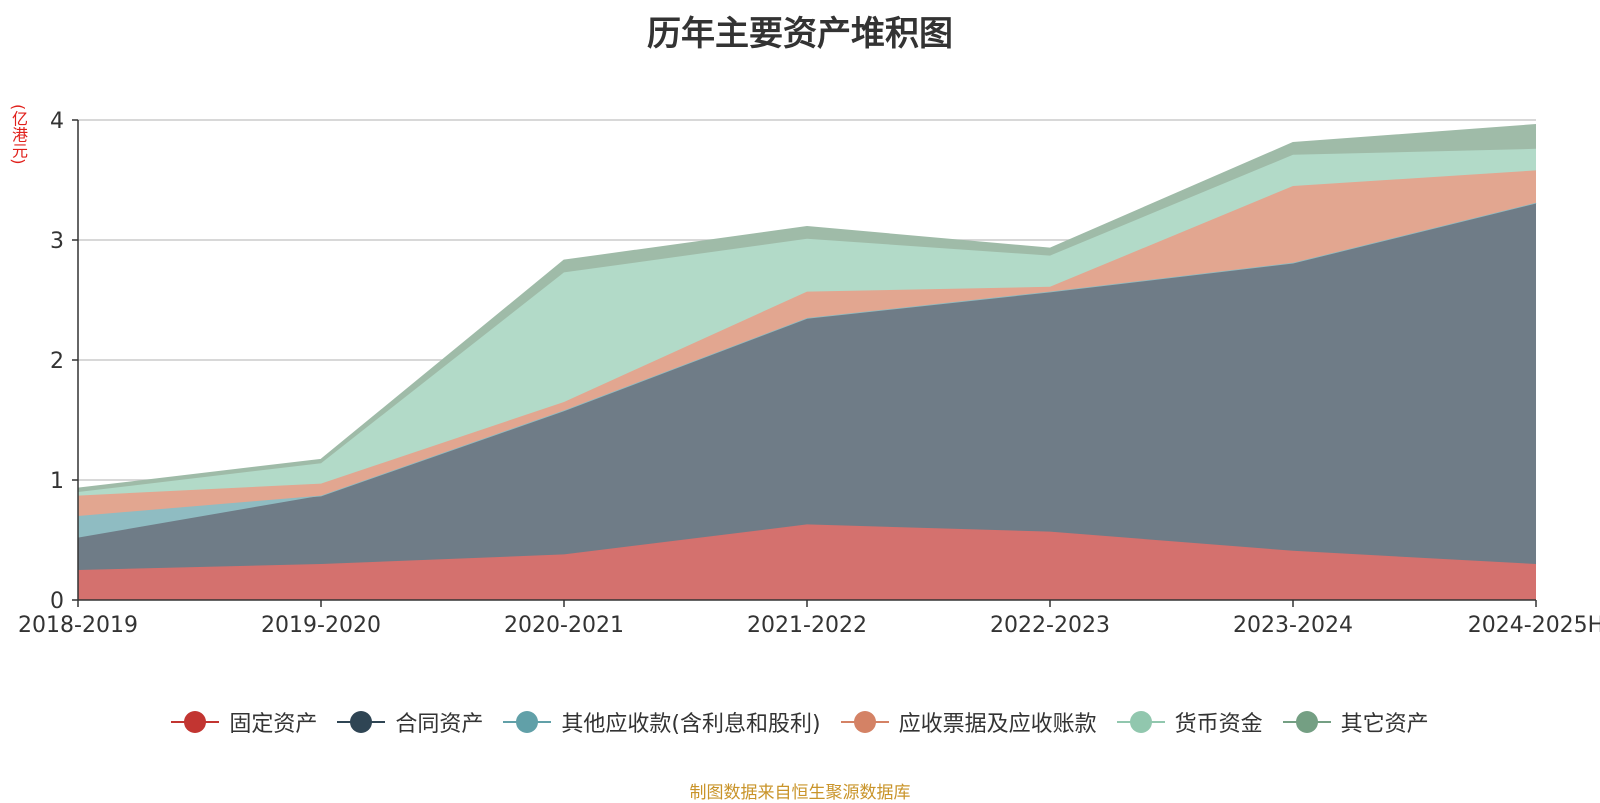  I want to click on y-tick-label: 0, so click(57, 601).